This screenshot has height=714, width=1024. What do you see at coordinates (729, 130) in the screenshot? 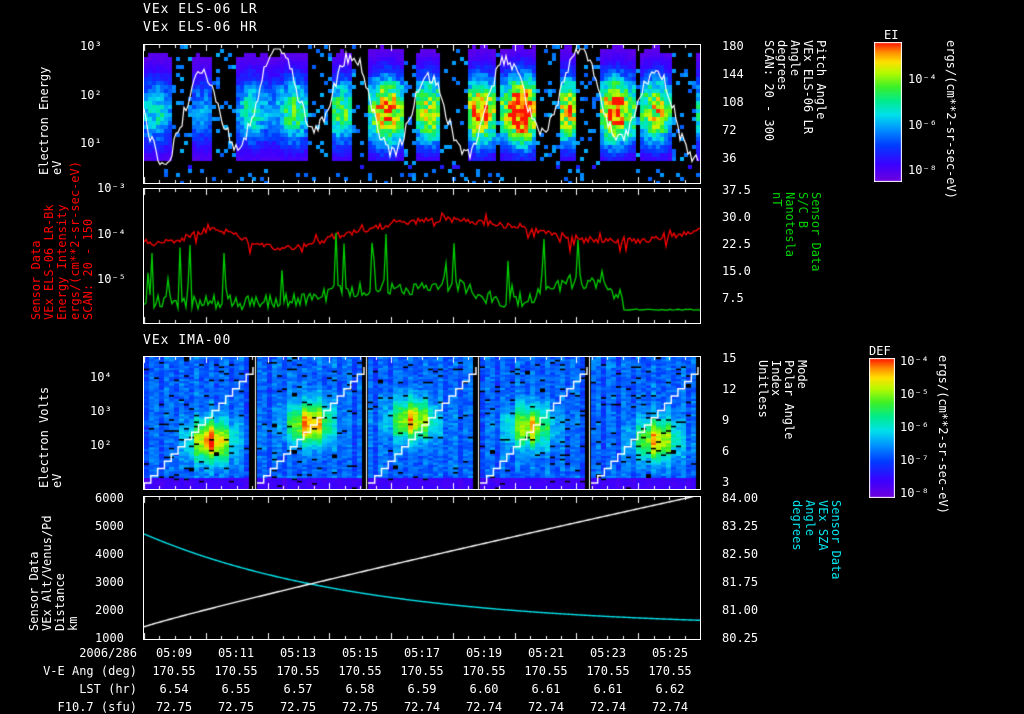
I see `panel1-rtick-72: 72` at bounding box center [729, 130].